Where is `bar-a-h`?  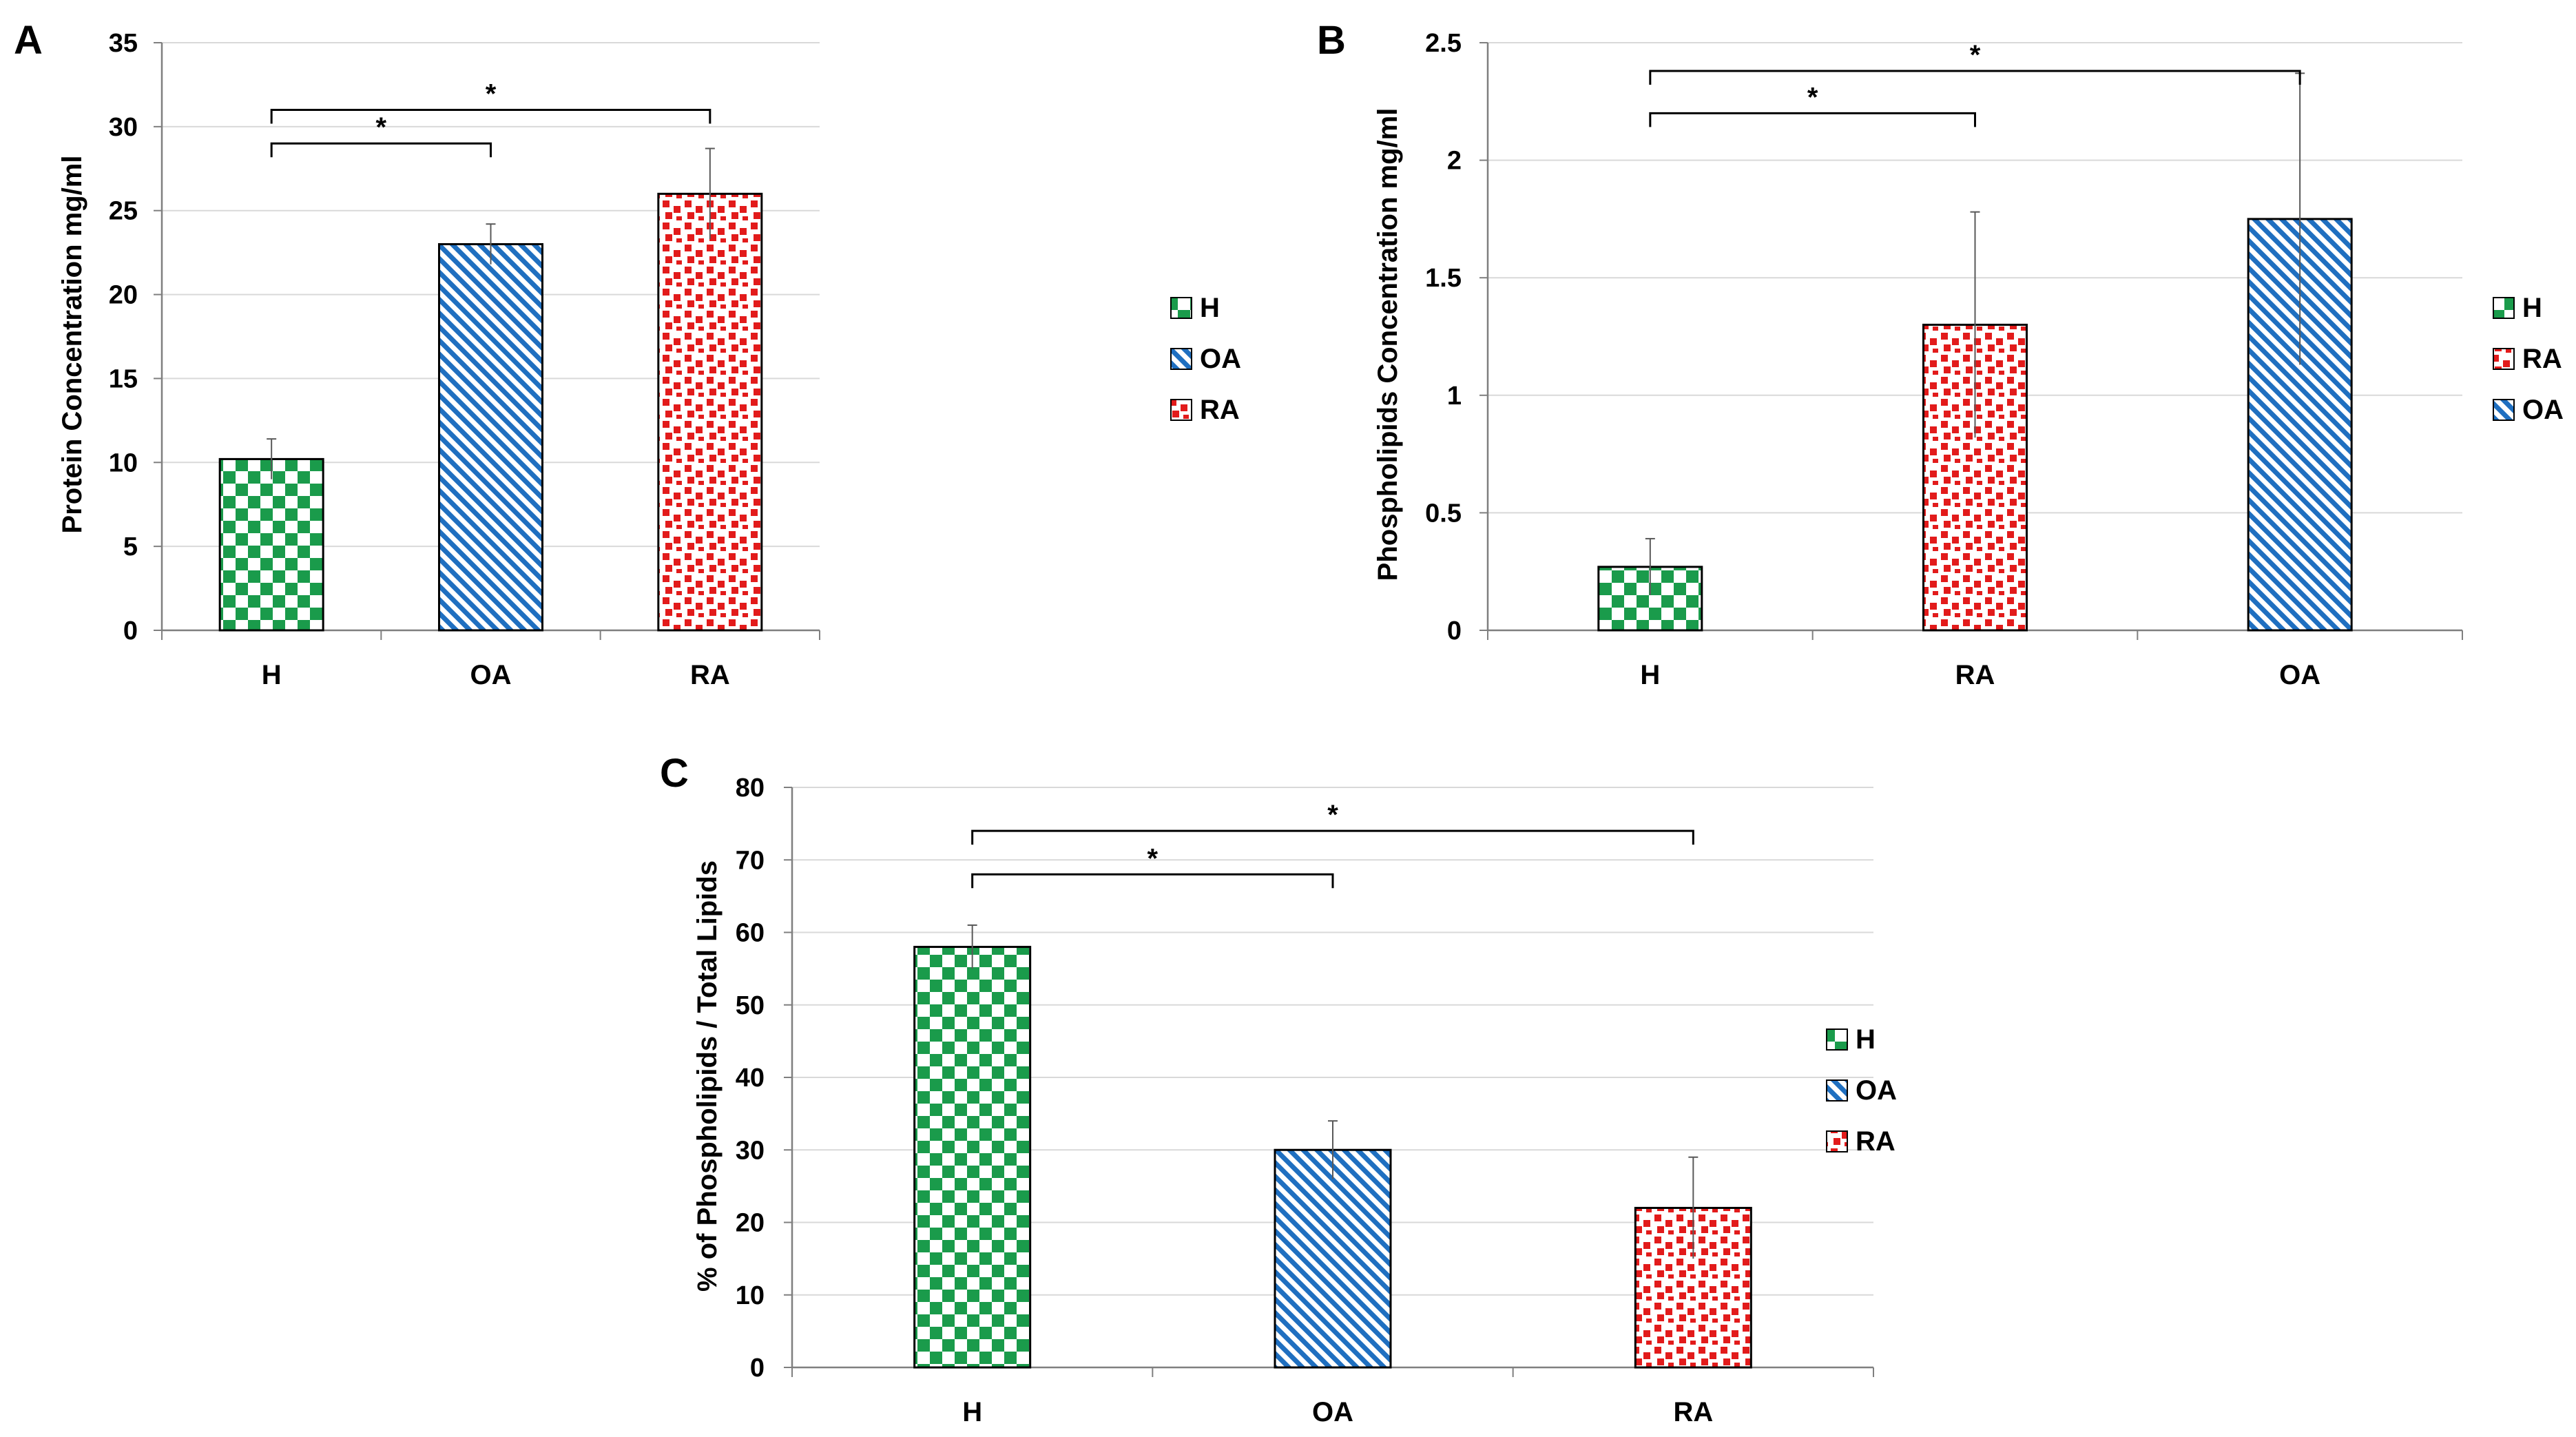 bar-a-h is located at coordinates (271, 544).